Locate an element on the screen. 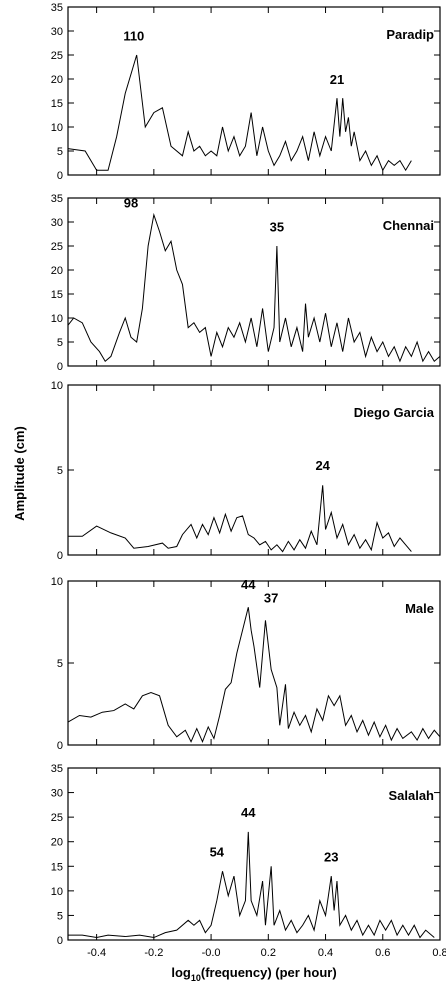 The image size is (446, 992). x-tick-label: -0.2 is located at coordinates (153, 953).